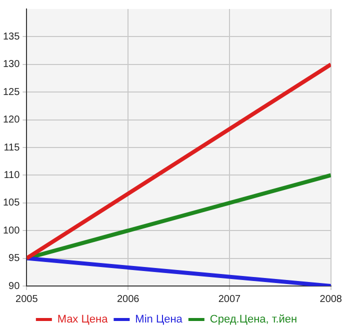 Image resolution: width=345 pixels, height=335 pixels. Describe the element at coordinates (14, 286) in the screenshot. I see `y-tick-label: 90` at that location.